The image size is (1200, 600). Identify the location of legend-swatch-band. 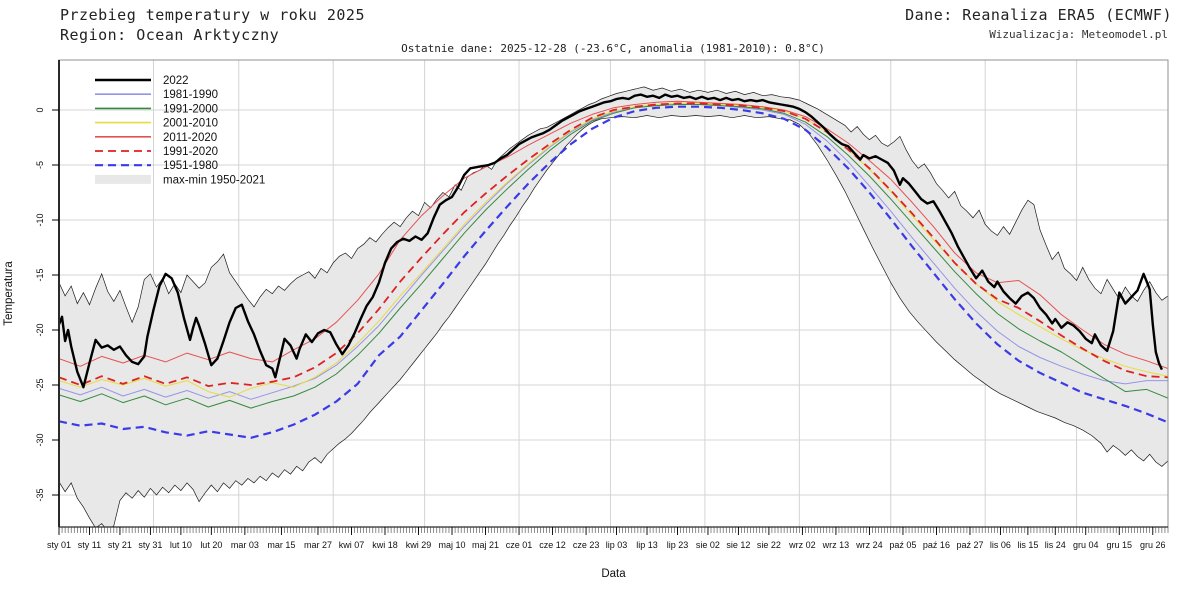
(123, 179).